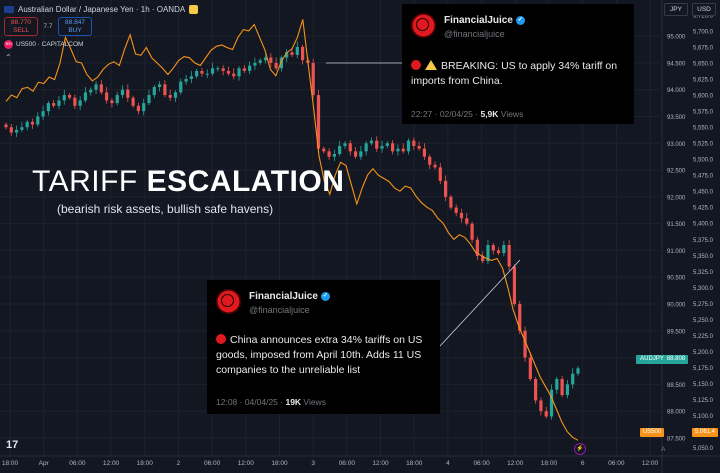  What do you see at coordinates (703, 64) in the screenshot?
I see `y-tick-label-usd: 5,650.0` at bounding box center [703, 64].